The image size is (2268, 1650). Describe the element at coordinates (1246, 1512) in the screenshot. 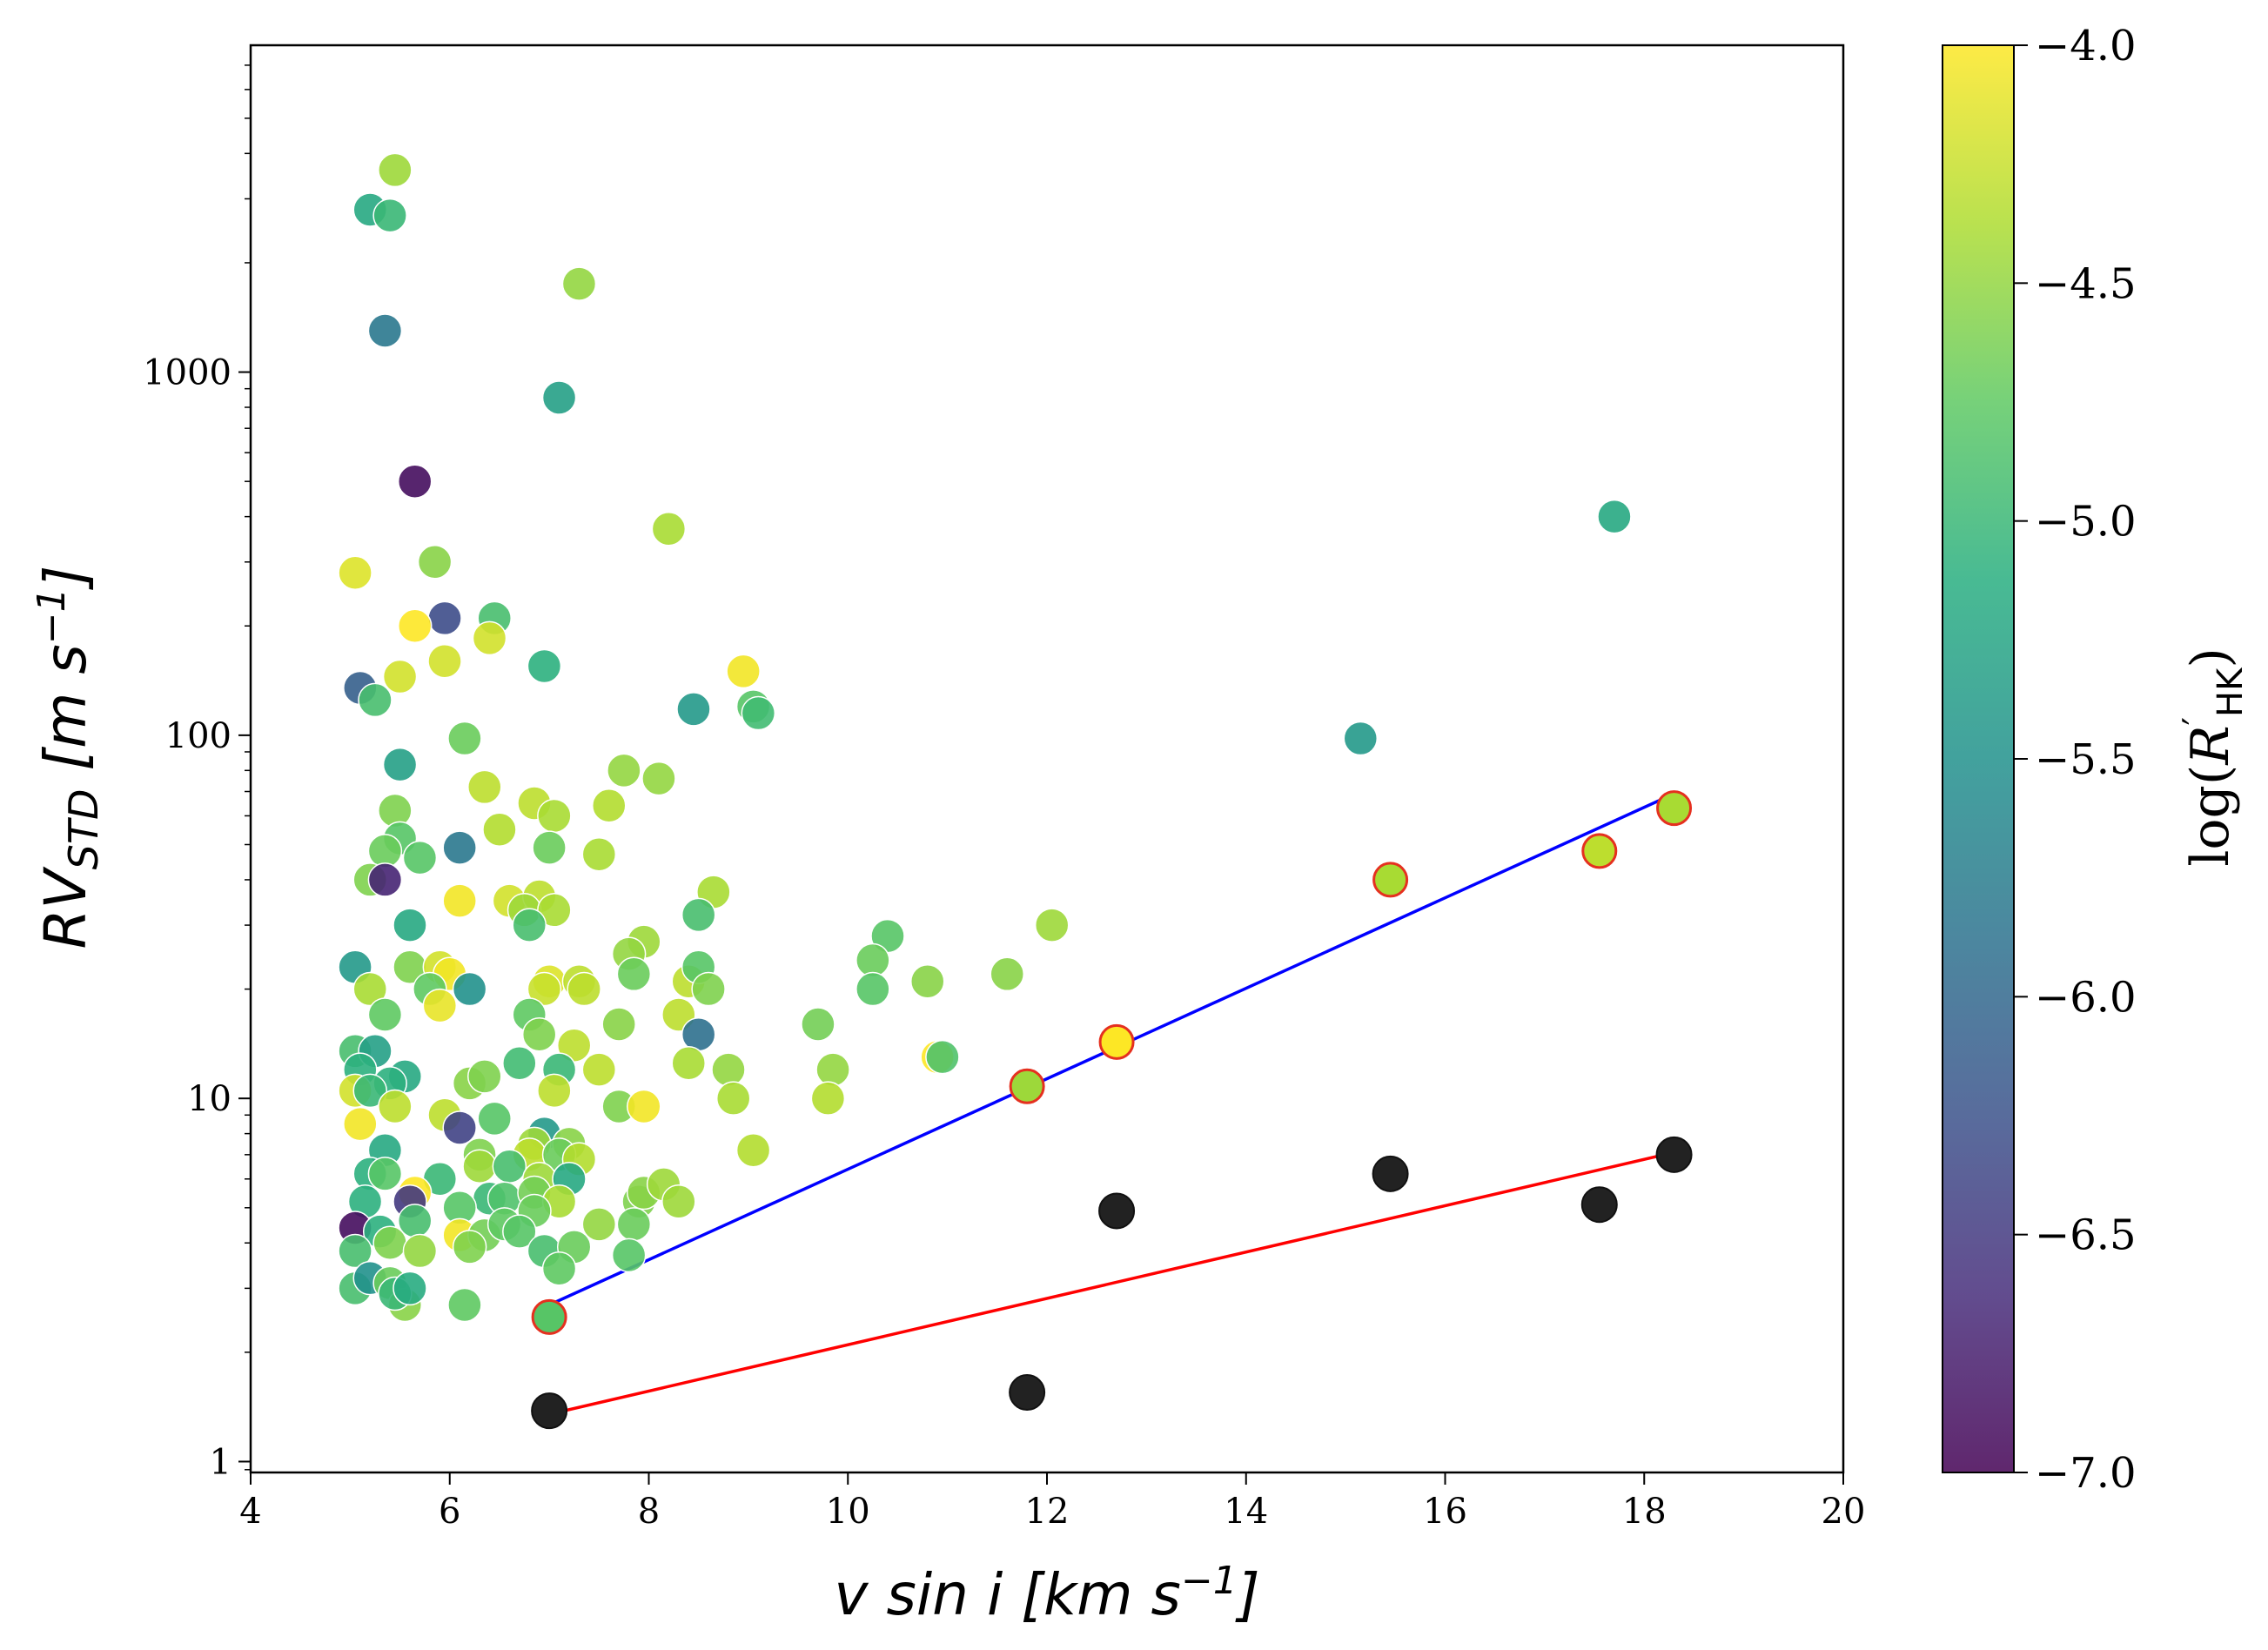

I see `x-tick-label: 14` at that location.